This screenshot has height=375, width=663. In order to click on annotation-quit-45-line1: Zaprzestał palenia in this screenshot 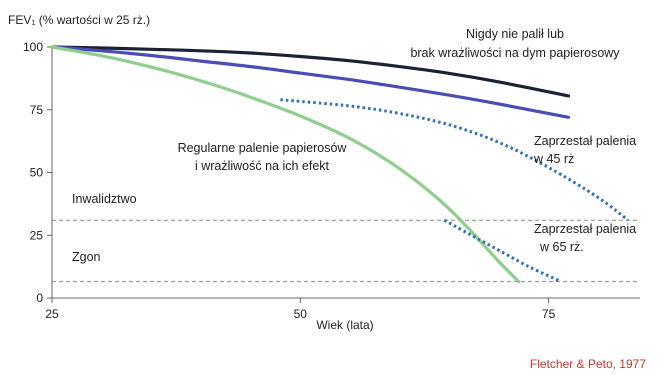, I will do `click(585, 141)`.